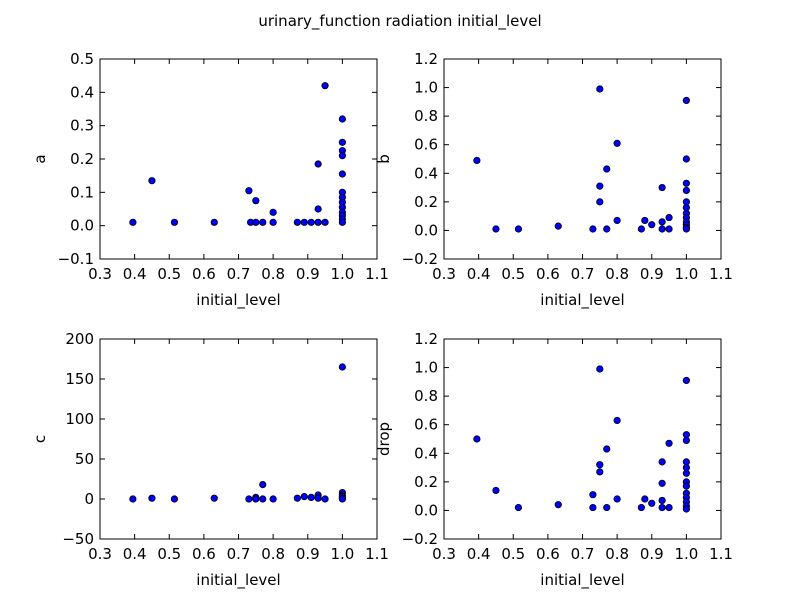 This screenshot has width=800, height=600. I want to click on y-tick-label: 0.8, so click(426, 116).